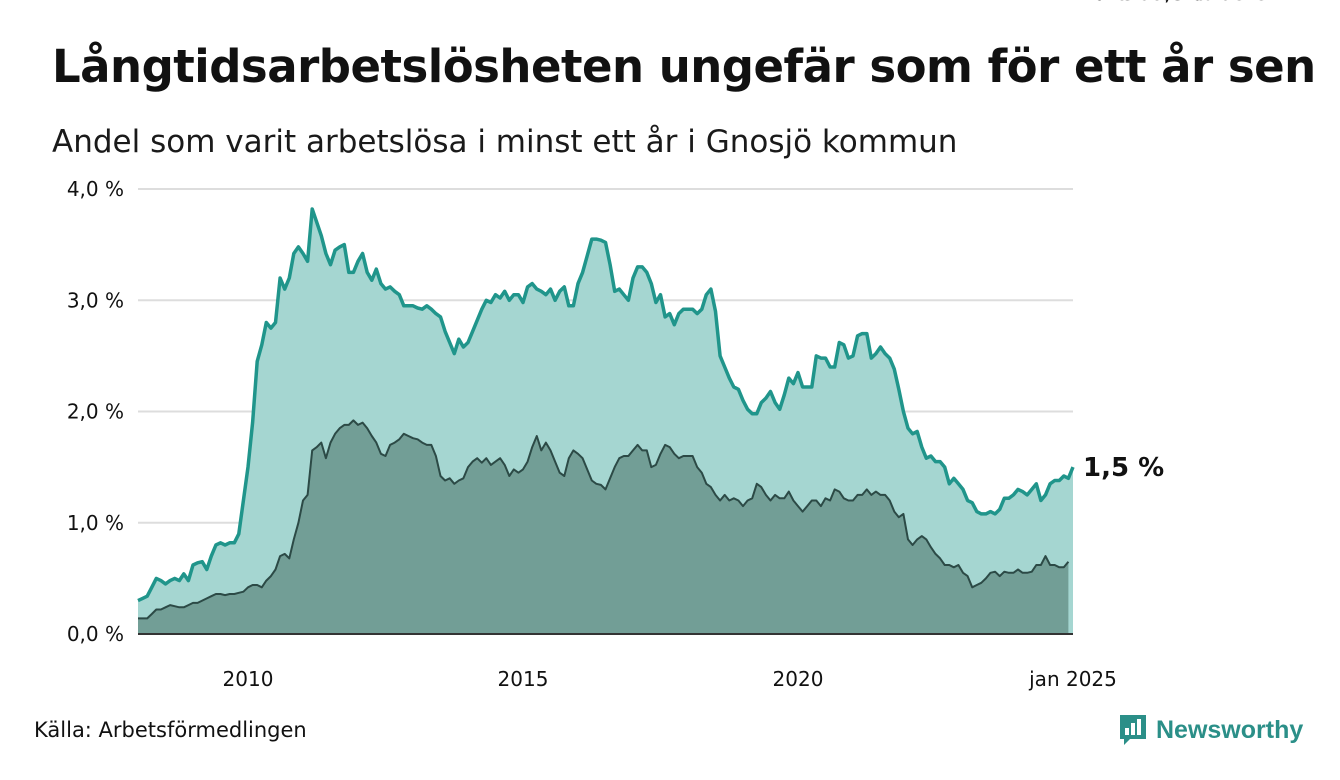 This screenshot has height=780, width=1340. What do you see at coordinates (523, 679) in the screenshot?
I see `x-tick-label: 2015` at bounding box center [523, 679].